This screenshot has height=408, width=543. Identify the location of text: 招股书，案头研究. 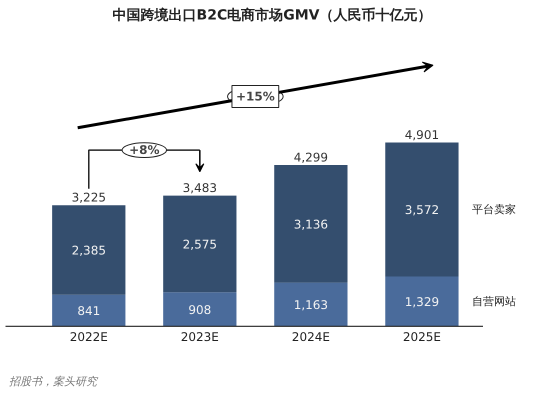
(53, 381).